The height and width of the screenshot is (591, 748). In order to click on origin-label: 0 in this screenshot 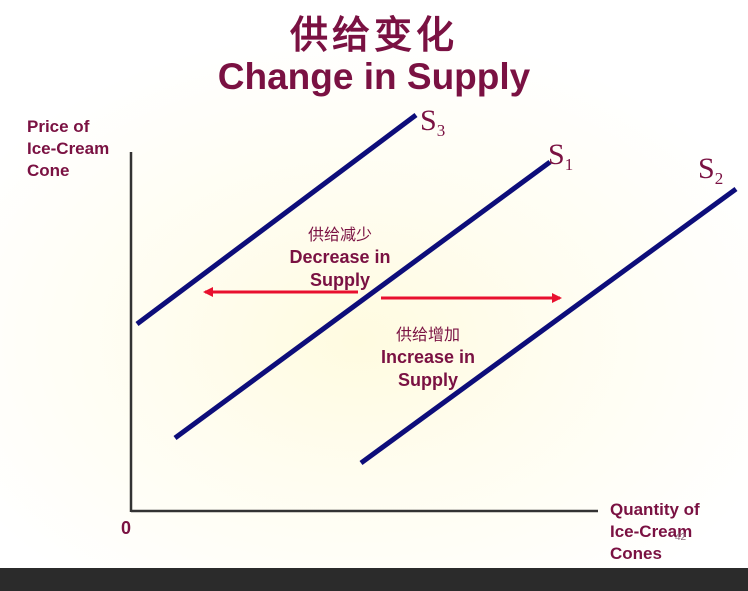, I will do `click(126, 528)`.